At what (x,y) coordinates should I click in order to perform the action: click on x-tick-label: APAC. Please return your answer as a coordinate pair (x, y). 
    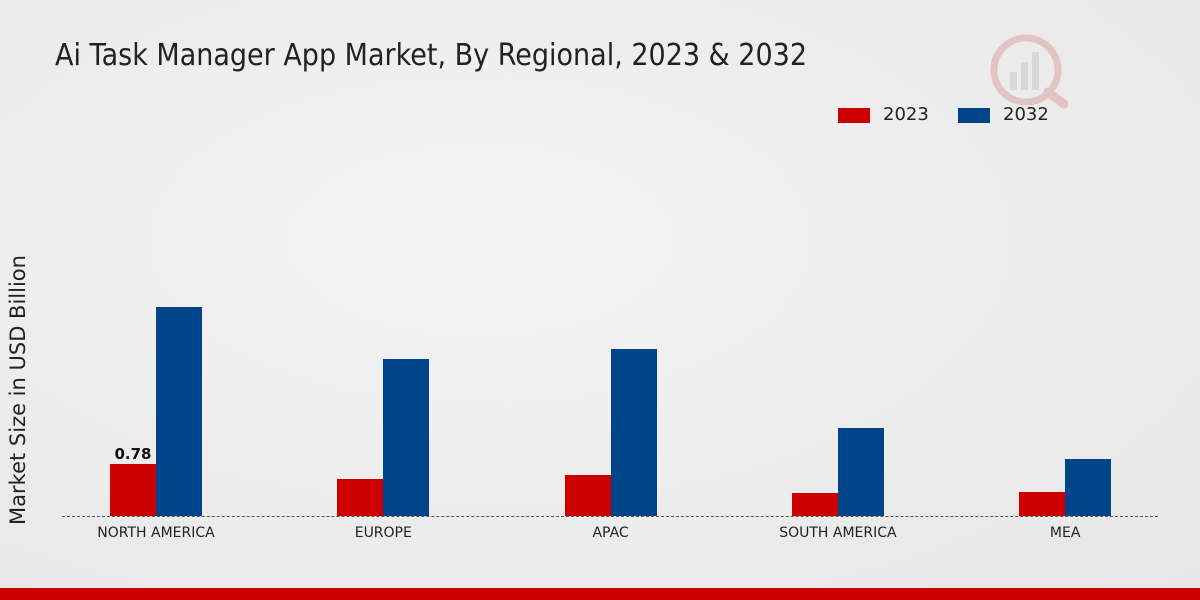
    Looking at the image, I should click on (610, 533).